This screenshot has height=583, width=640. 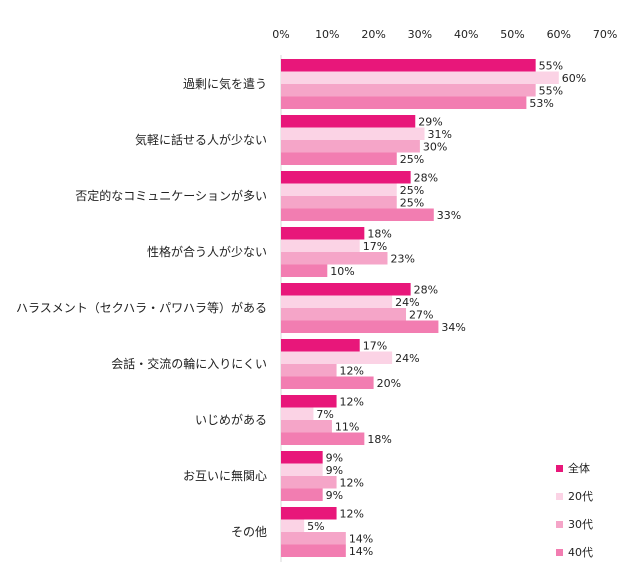 What do you see at coordinates (453, 327) in the screenshot?
I see `bar-value-label: 34%` at bounding box center [453, 327].